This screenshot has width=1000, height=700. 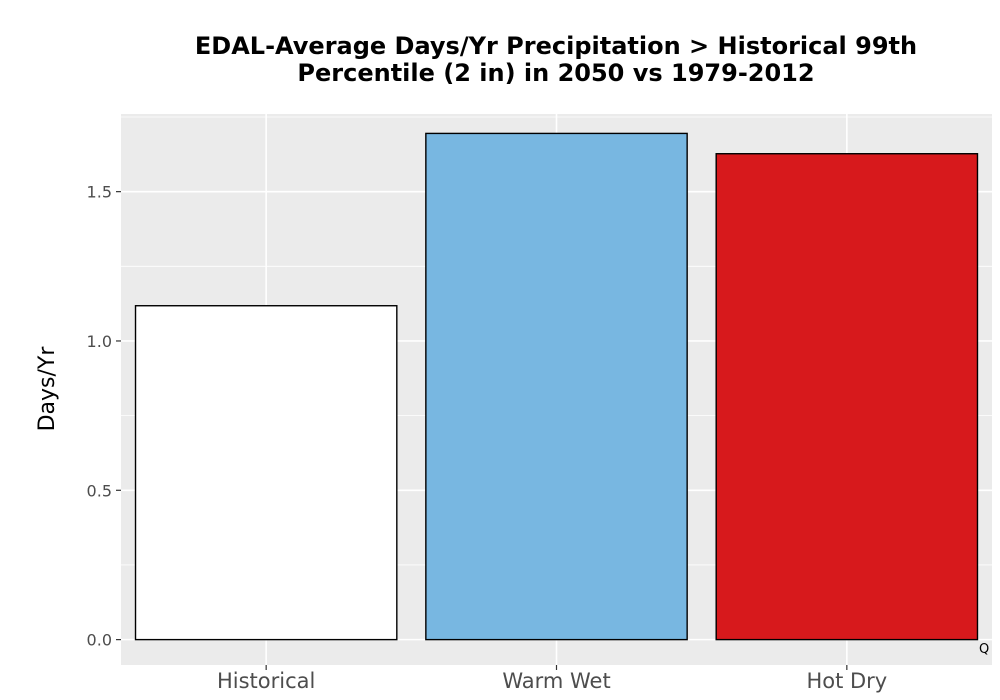 I want to click on chart-title-line-2: Percentile (2 in) in 2050 vs 1979-2012, so click(x=555, y=73).